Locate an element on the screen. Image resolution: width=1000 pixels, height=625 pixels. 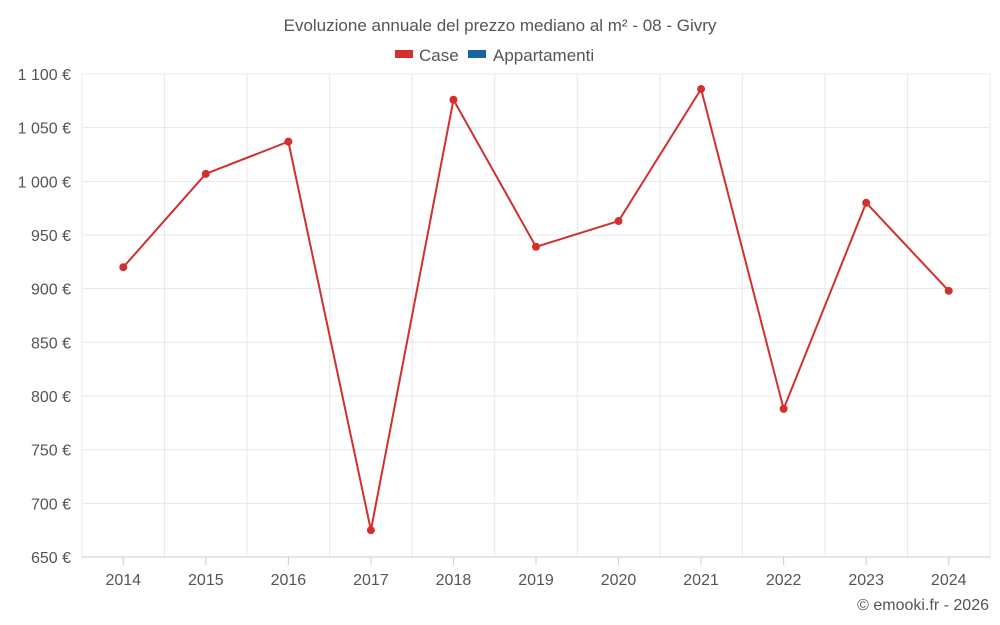
x-tick-label: 2015 is located at coordinates (206, 580).